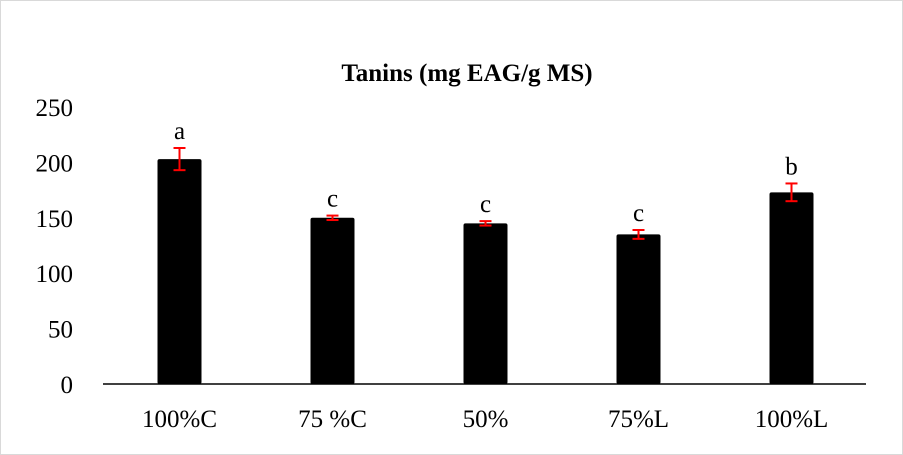 The height and width of the screenshot is (455, 903). Describe the element at coordinates (55, 108) in the screenshot. I see `y-tick-label: 250` at that location.